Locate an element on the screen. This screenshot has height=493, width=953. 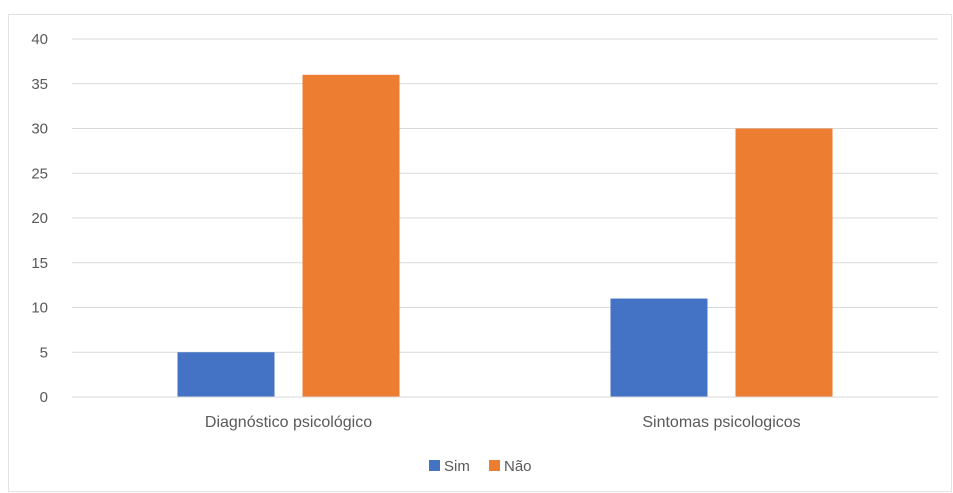
category-label: Diagnóstico psicológico is located at coordinates (288, 422).